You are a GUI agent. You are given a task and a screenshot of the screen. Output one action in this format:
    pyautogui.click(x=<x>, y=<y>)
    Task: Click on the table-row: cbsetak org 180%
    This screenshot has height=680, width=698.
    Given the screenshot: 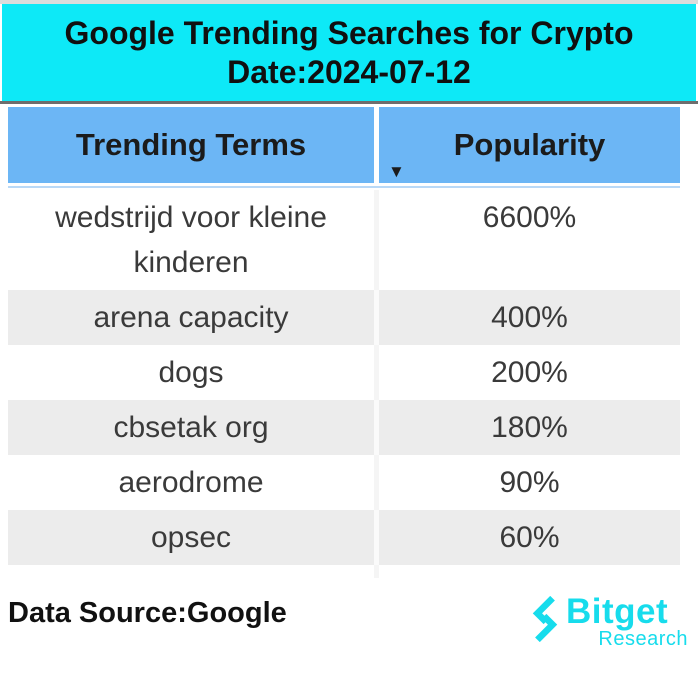 What is the action you would take?
    pyautogui.click(x=344, y=427)
    